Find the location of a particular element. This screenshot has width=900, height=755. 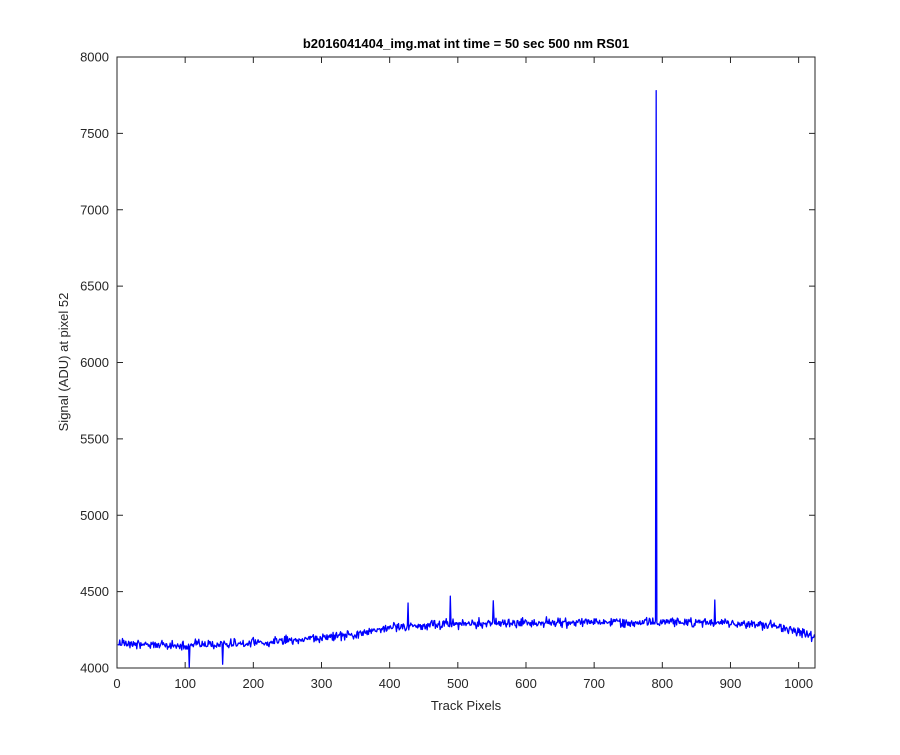

x-tick-label: 200 is located at coordinates (253, 683).